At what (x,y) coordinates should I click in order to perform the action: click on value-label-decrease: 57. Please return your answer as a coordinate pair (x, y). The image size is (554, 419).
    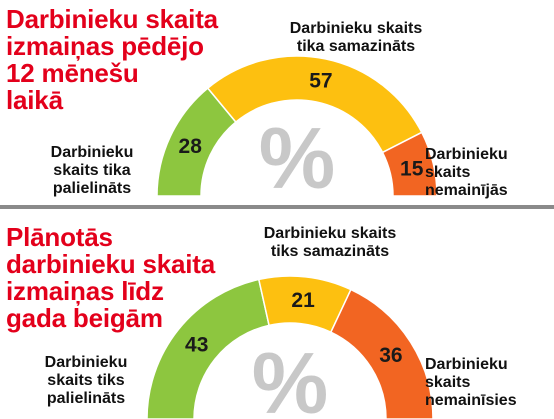
    Looking at the image, I should click on (320, 80).